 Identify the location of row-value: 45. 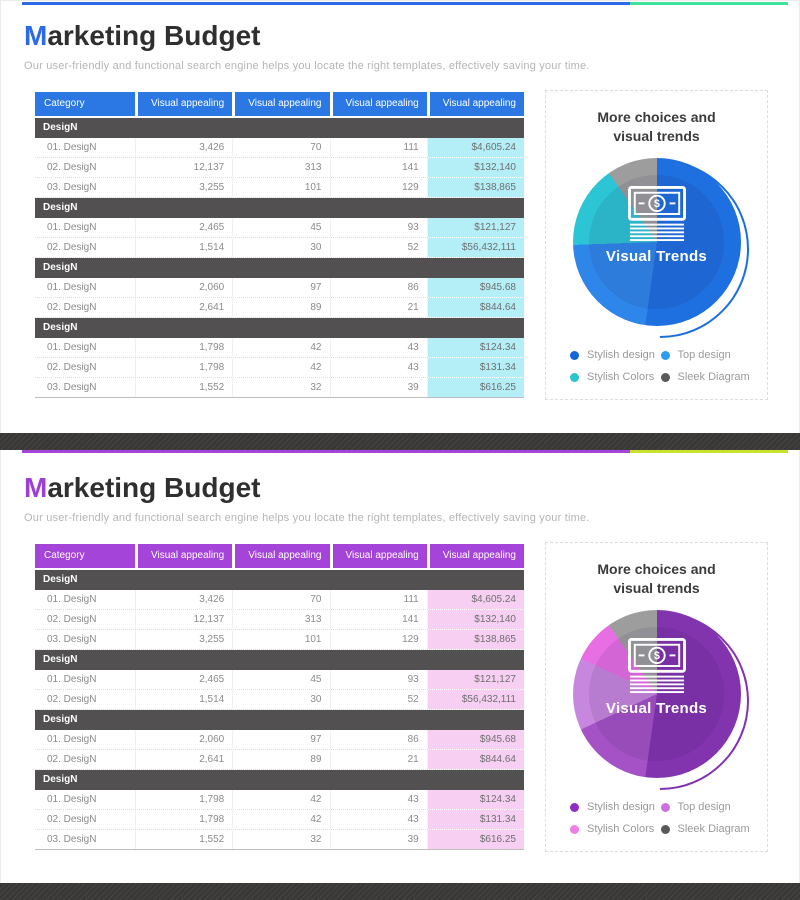
(280, 679).